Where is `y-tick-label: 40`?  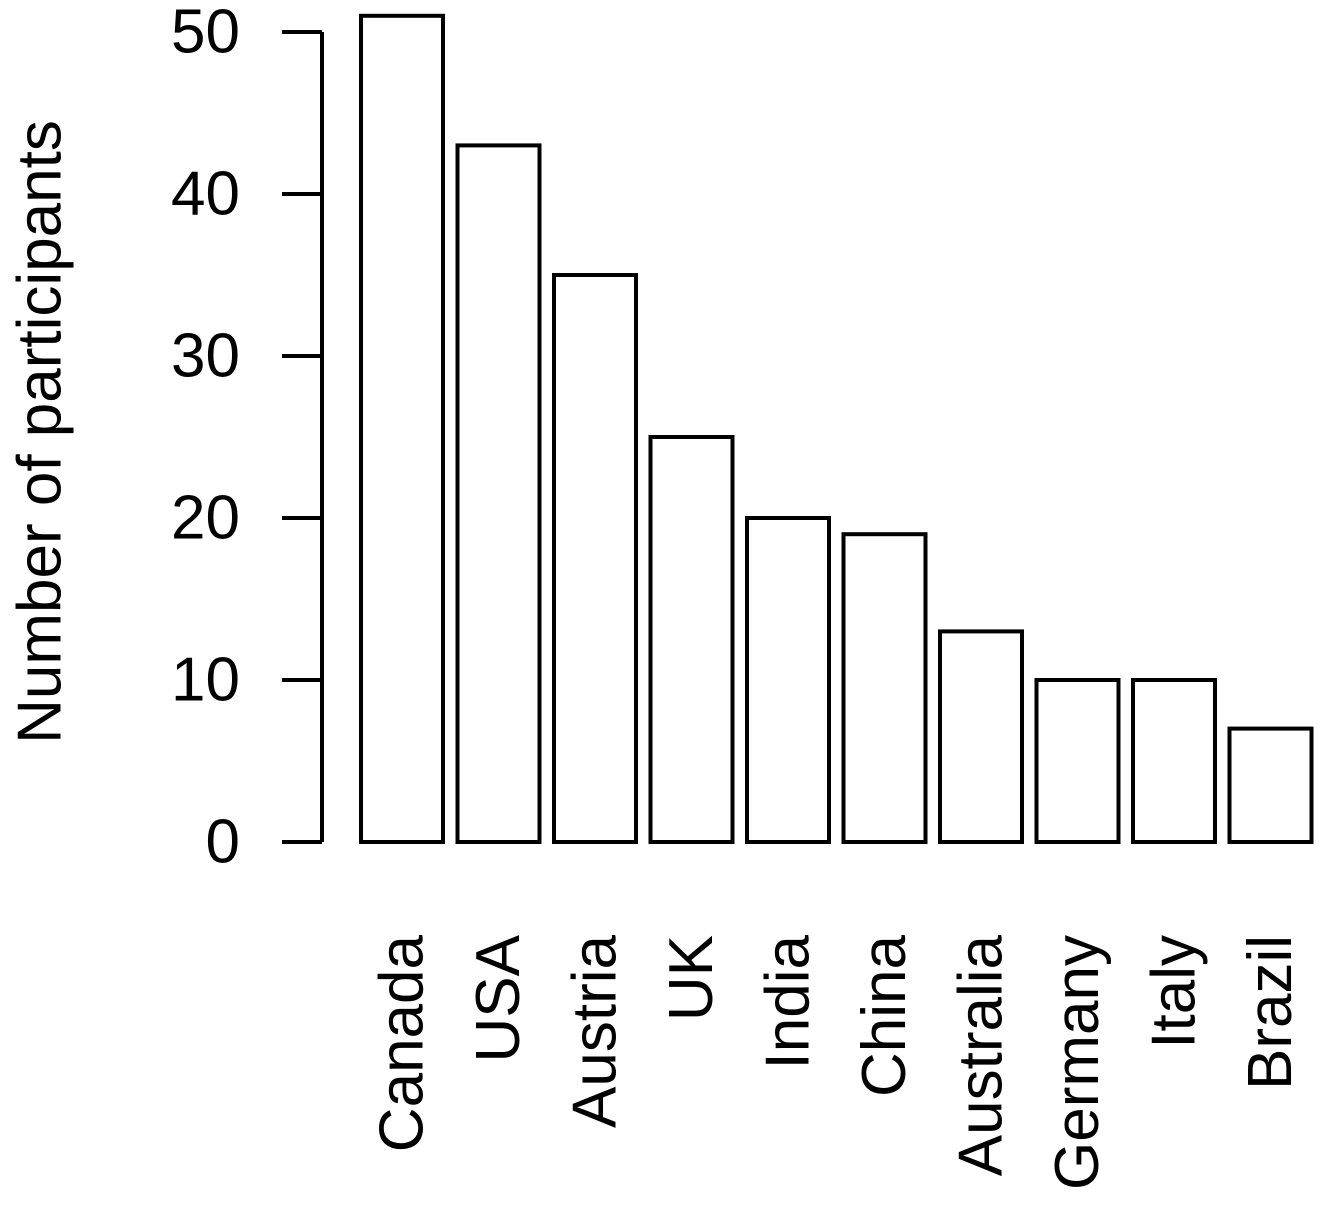
y-tick-label: 40 is located at coordinates (205, 194).